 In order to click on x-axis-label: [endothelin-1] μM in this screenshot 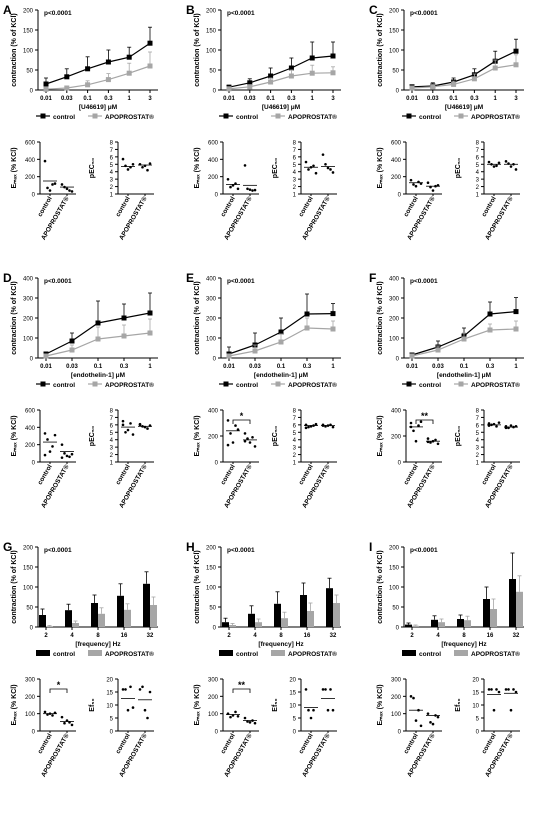, I will do `click(281, 375)`.